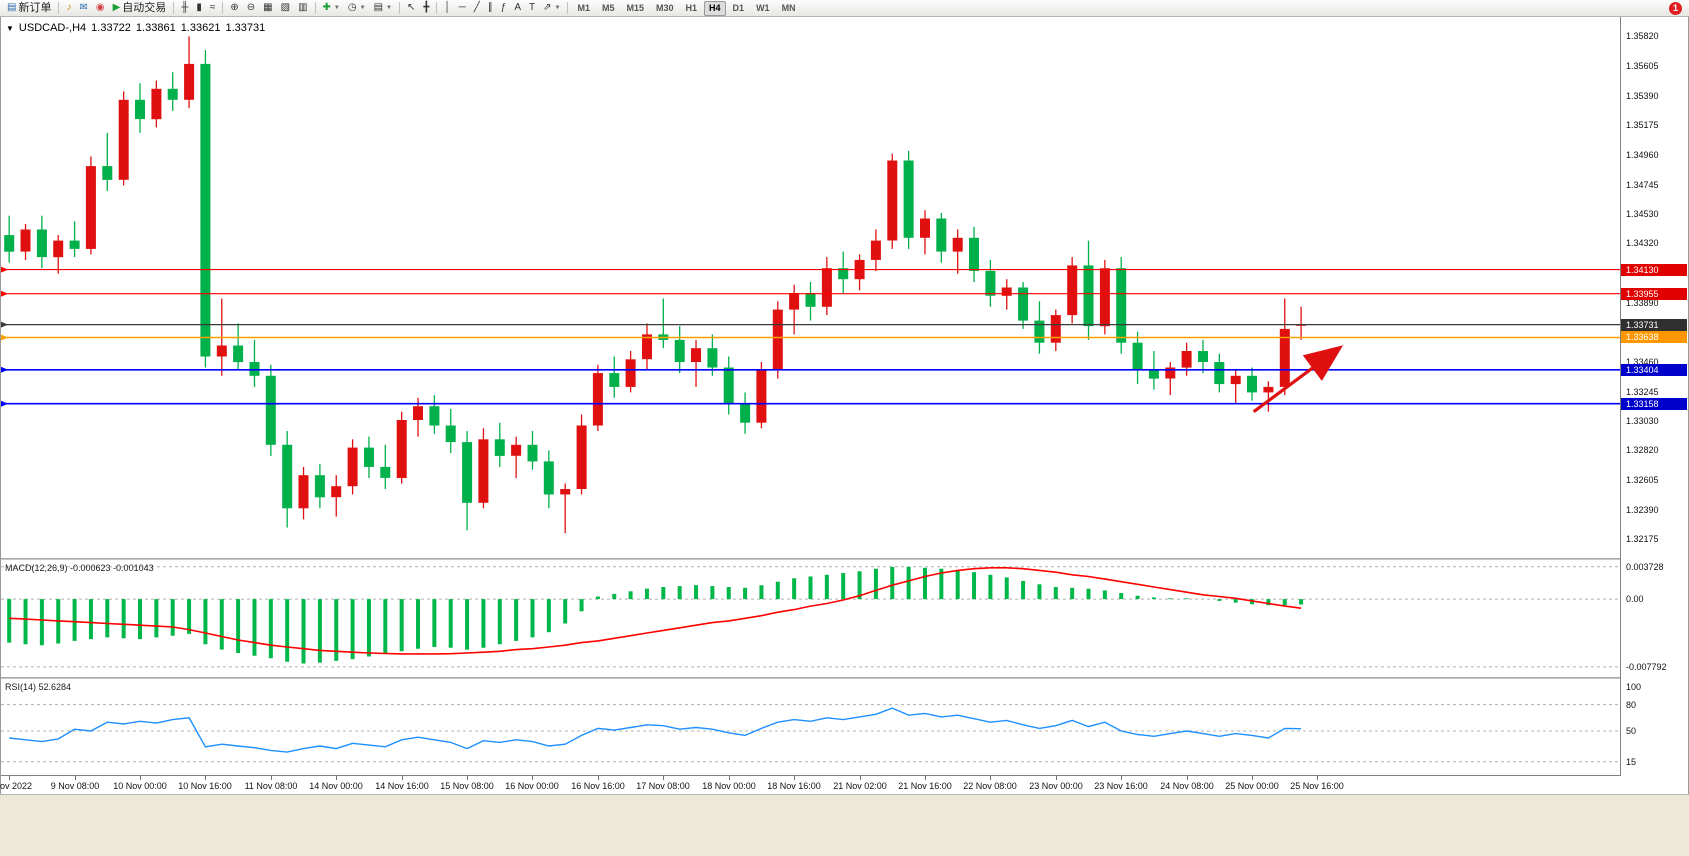 This screenshot has height=856, width=1689. What do you see at coordinates (729, 786) in the screenshot?
I see `time-label: 18 Nov 00:00` at bounding box center [729, 786].